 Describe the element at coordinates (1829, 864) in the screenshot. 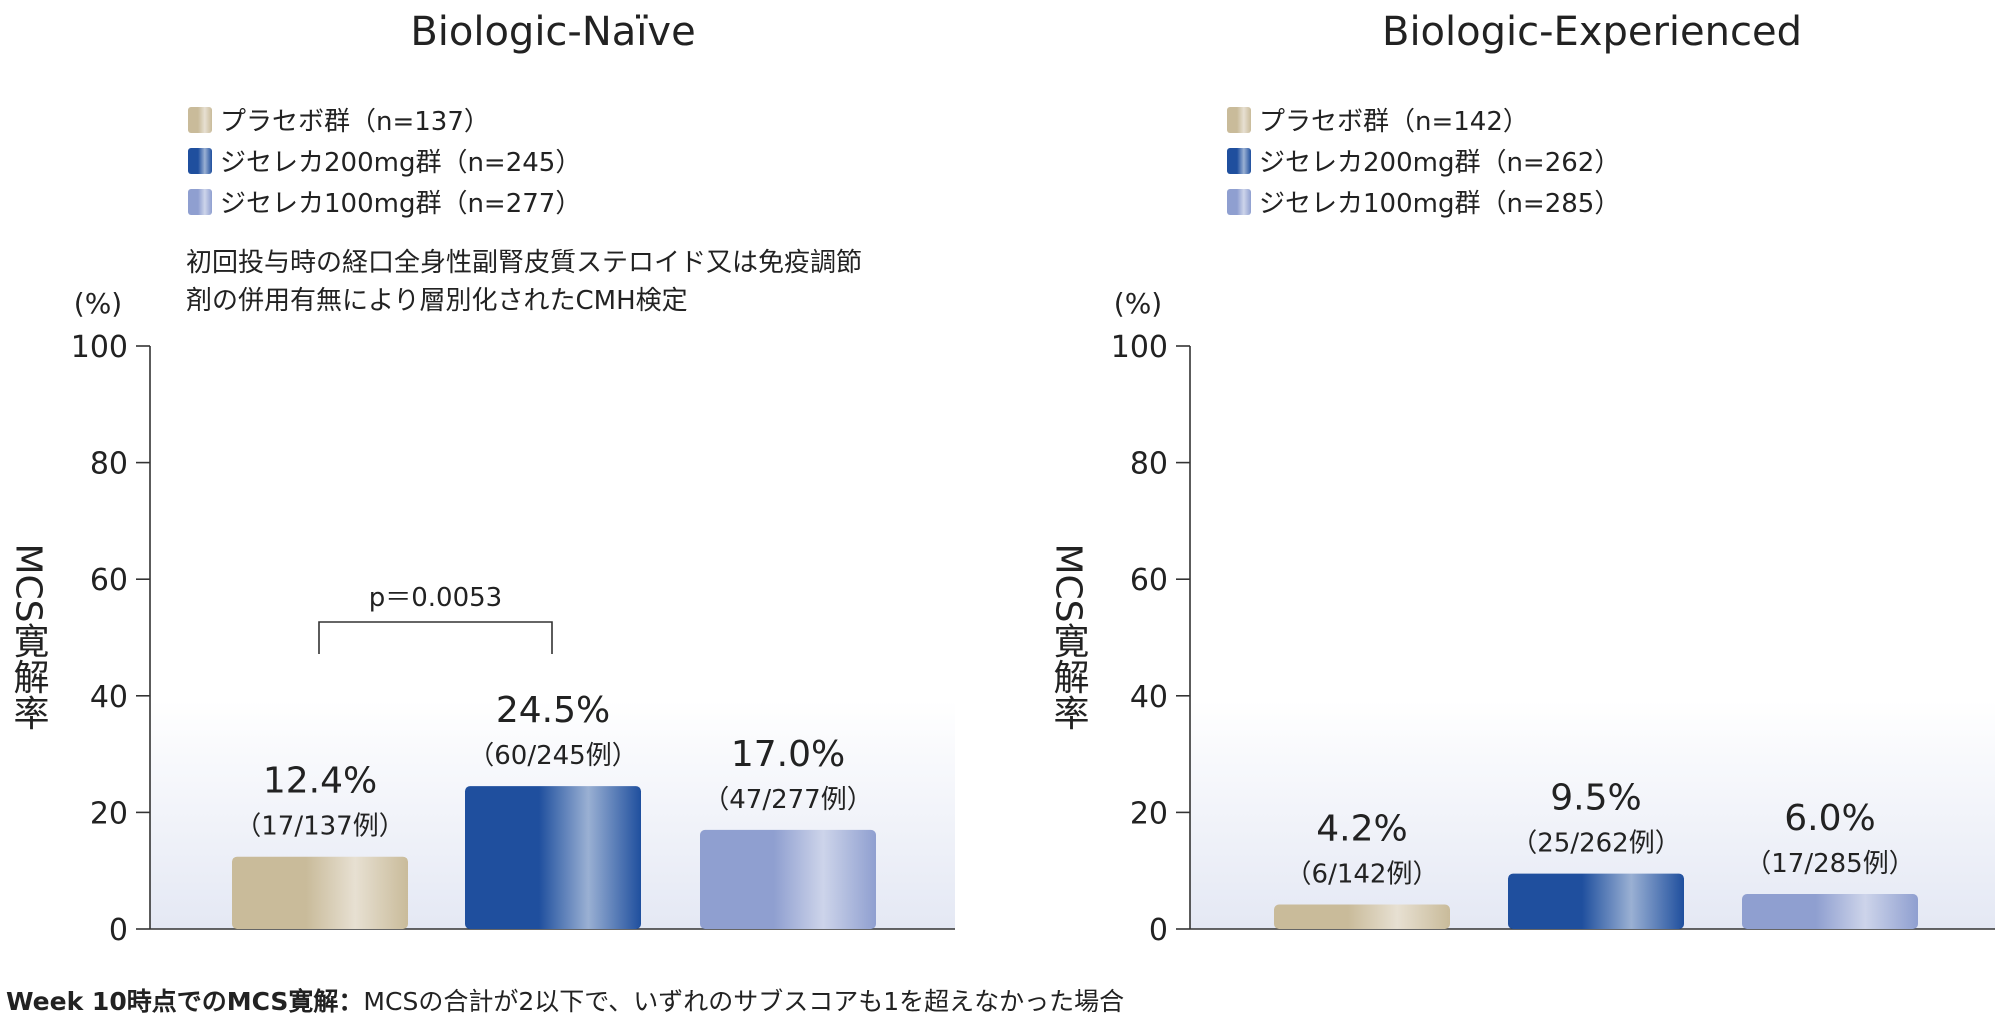

I see `bar-count-label: （17/285例）` at that location.